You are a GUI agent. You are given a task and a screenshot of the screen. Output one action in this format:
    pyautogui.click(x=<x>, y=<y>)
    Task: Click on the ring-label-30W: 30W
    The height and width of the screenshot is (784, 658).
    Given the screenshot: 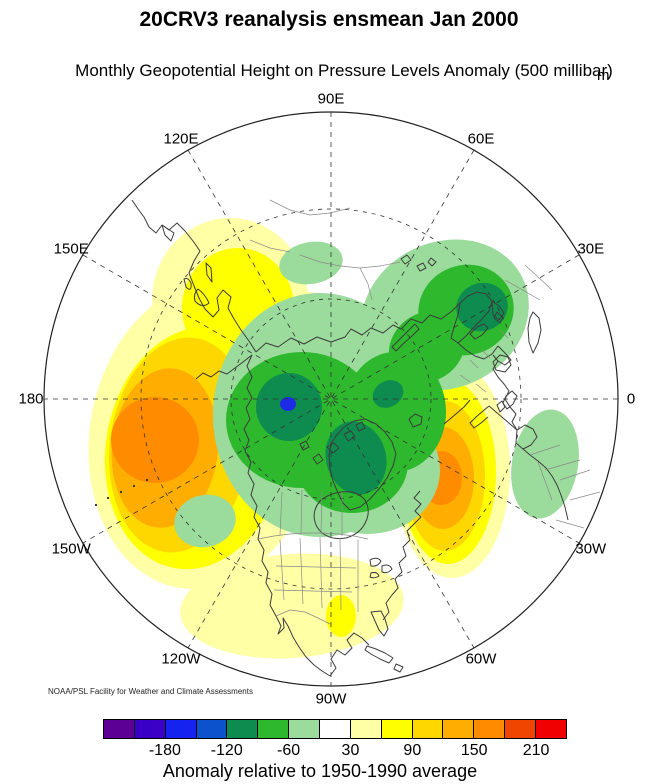 What is the action you would take?
    pyautogui.click(x=591, y=549)
    